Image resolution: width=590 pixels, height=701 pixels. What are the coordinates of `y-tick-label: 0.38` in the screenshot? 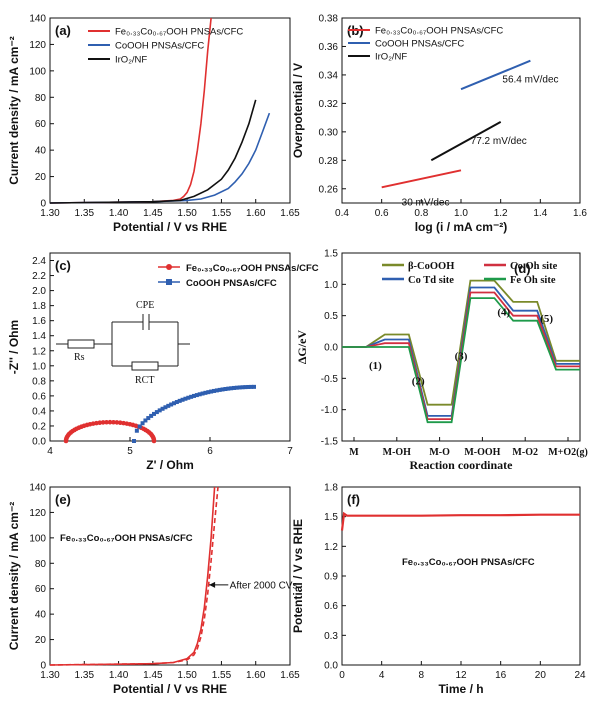 It's located at (329, 19).